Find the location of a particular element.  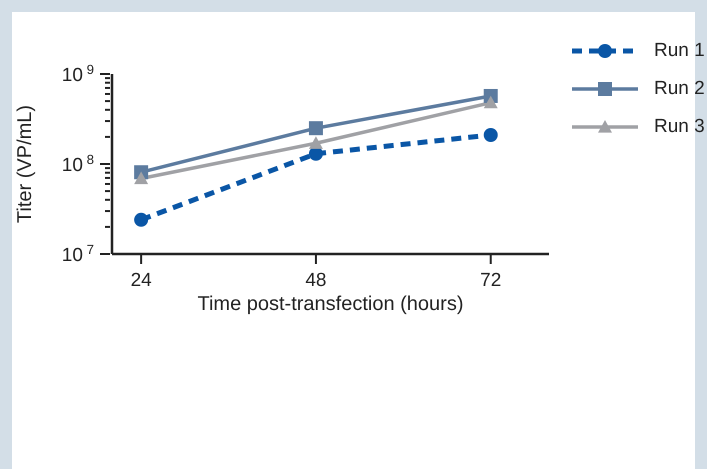

y-tick-label: 10$^{7}$ is located at coordinates (78, 254).